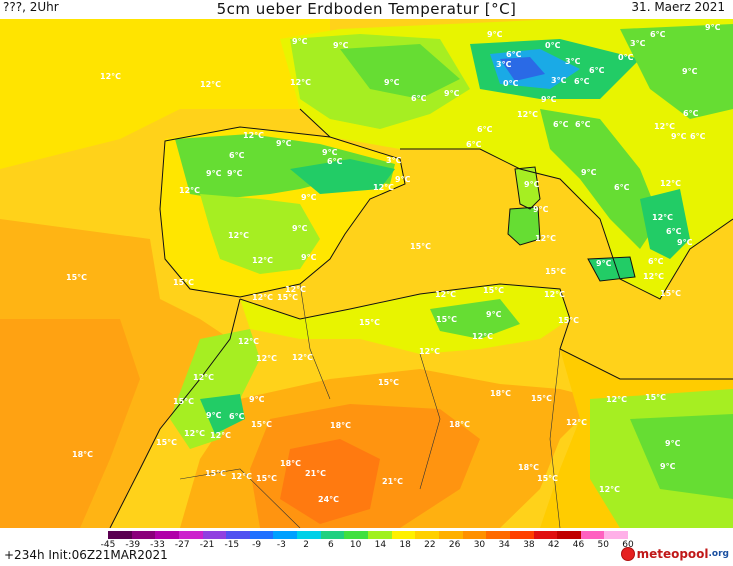 Image resolution: width=733 pixels, height=566 pixels. I want to click on colorbar-tick-label: 30, so click(479, 545).